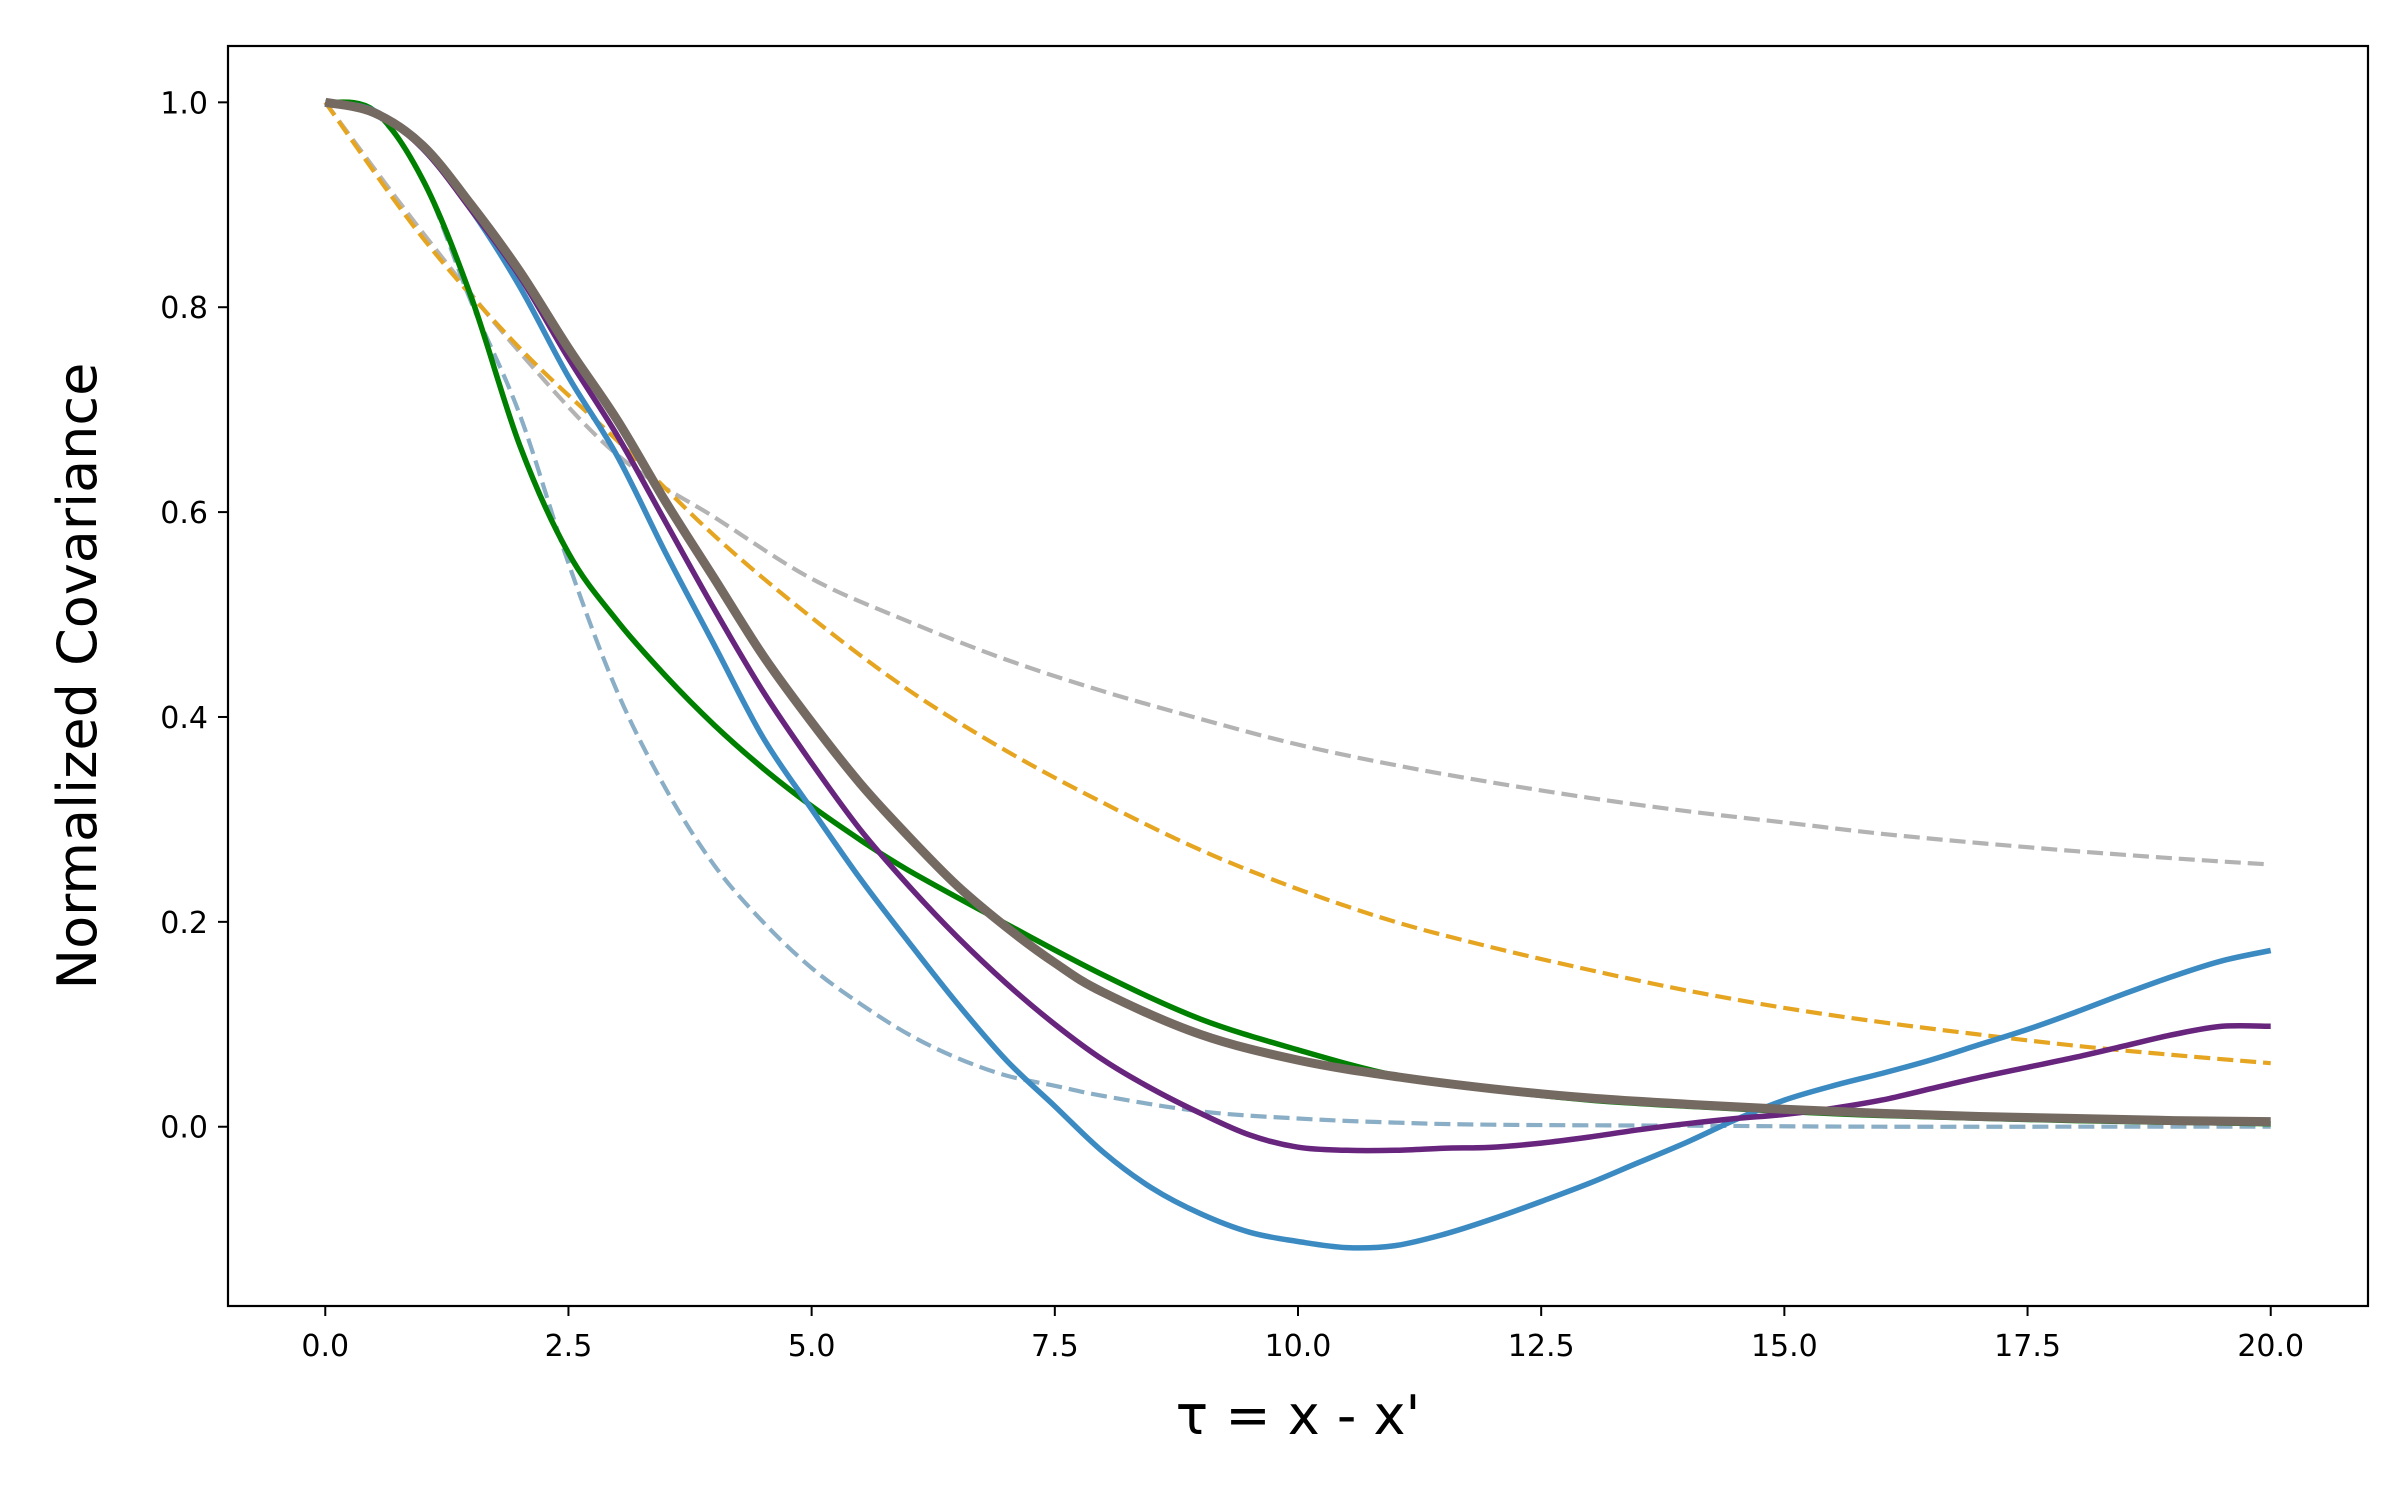 The width and height of the screenshot is (2400, 1500). I want to click on x-tick-label: 17.5, so click(2027, 1346).